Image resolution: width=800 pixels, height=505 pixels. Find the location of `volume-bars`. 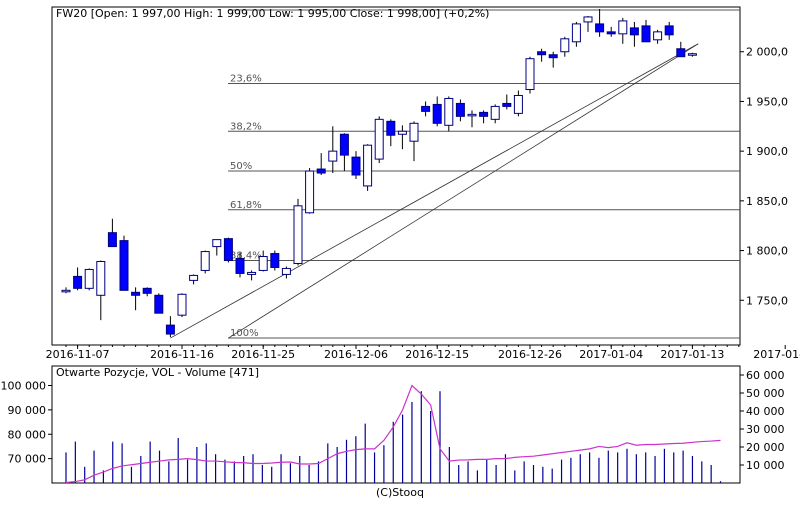

volume-bars is located at coordinates (393, 437).